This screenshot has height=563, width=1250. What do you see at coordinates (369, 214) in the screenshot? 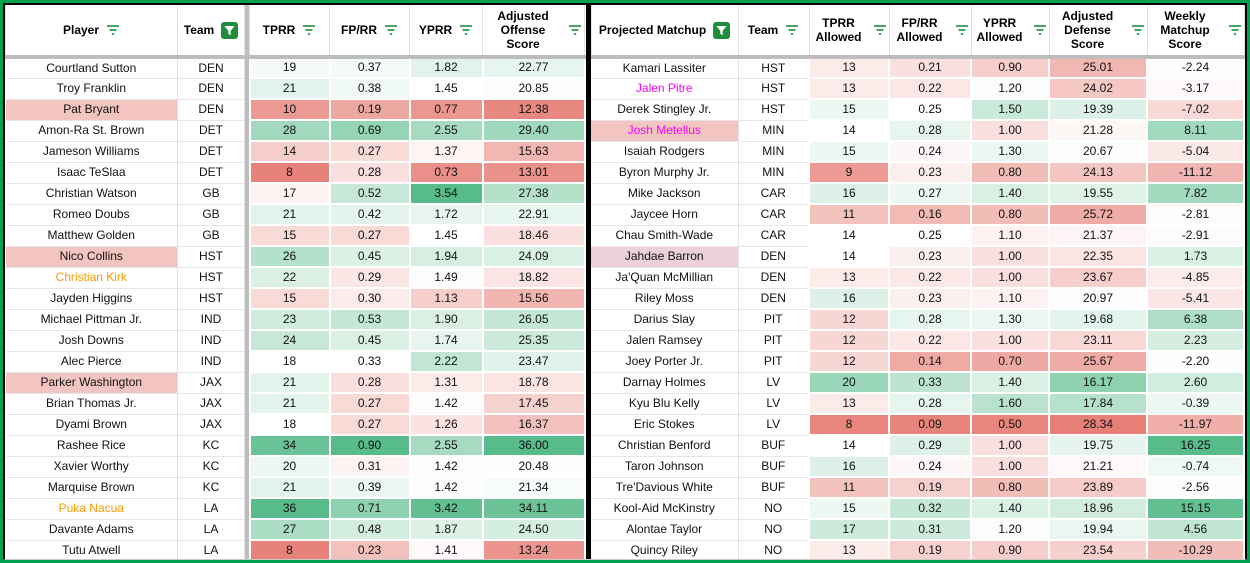
I see `fprr-cell: 0.42` at bounding box center [369, 214].